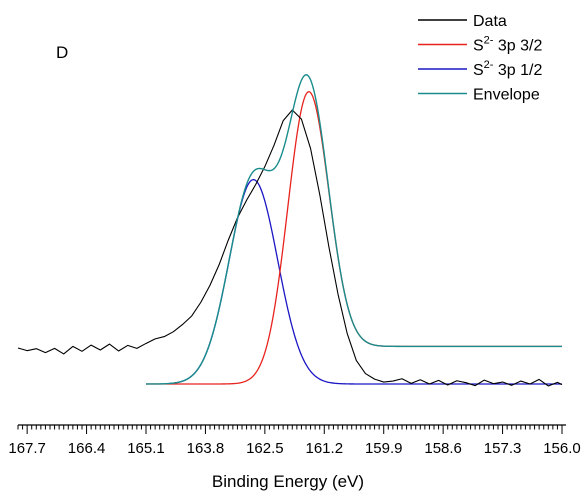 The height and width of the screenshot is (492, 586). I want to click on legend-item: Envelope, so click(479, 95).